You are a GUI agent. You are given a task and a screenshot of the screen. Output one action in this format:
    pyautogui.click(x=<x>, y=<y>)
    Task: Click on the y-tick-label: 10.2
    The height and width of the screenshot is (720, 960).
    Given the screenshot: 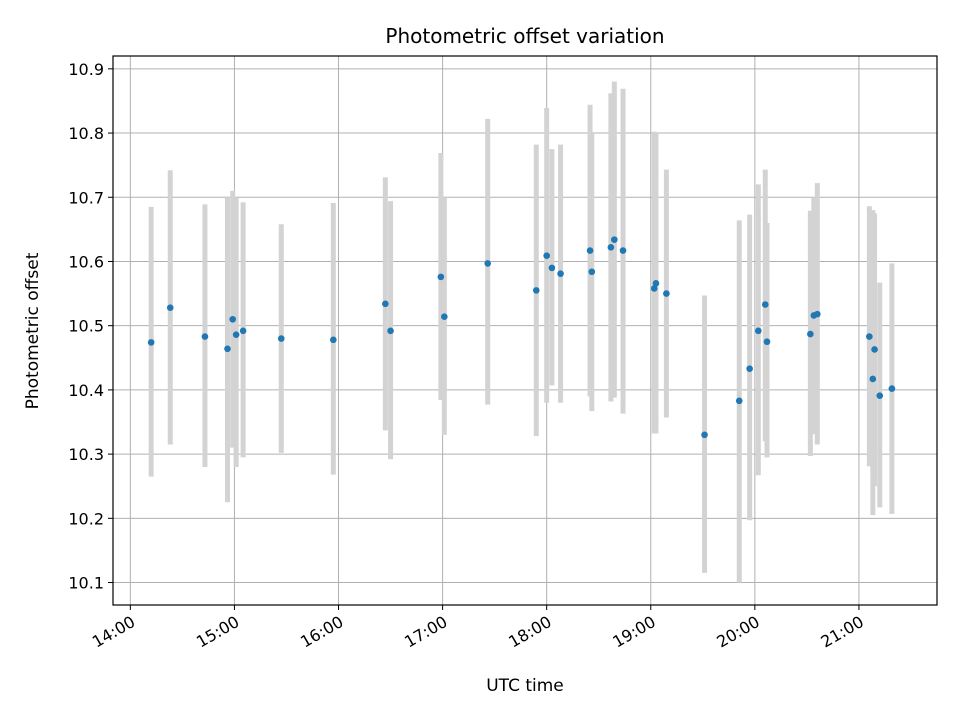 What is the action you would take?
    pyautogui.click(x=86, y=518)
    